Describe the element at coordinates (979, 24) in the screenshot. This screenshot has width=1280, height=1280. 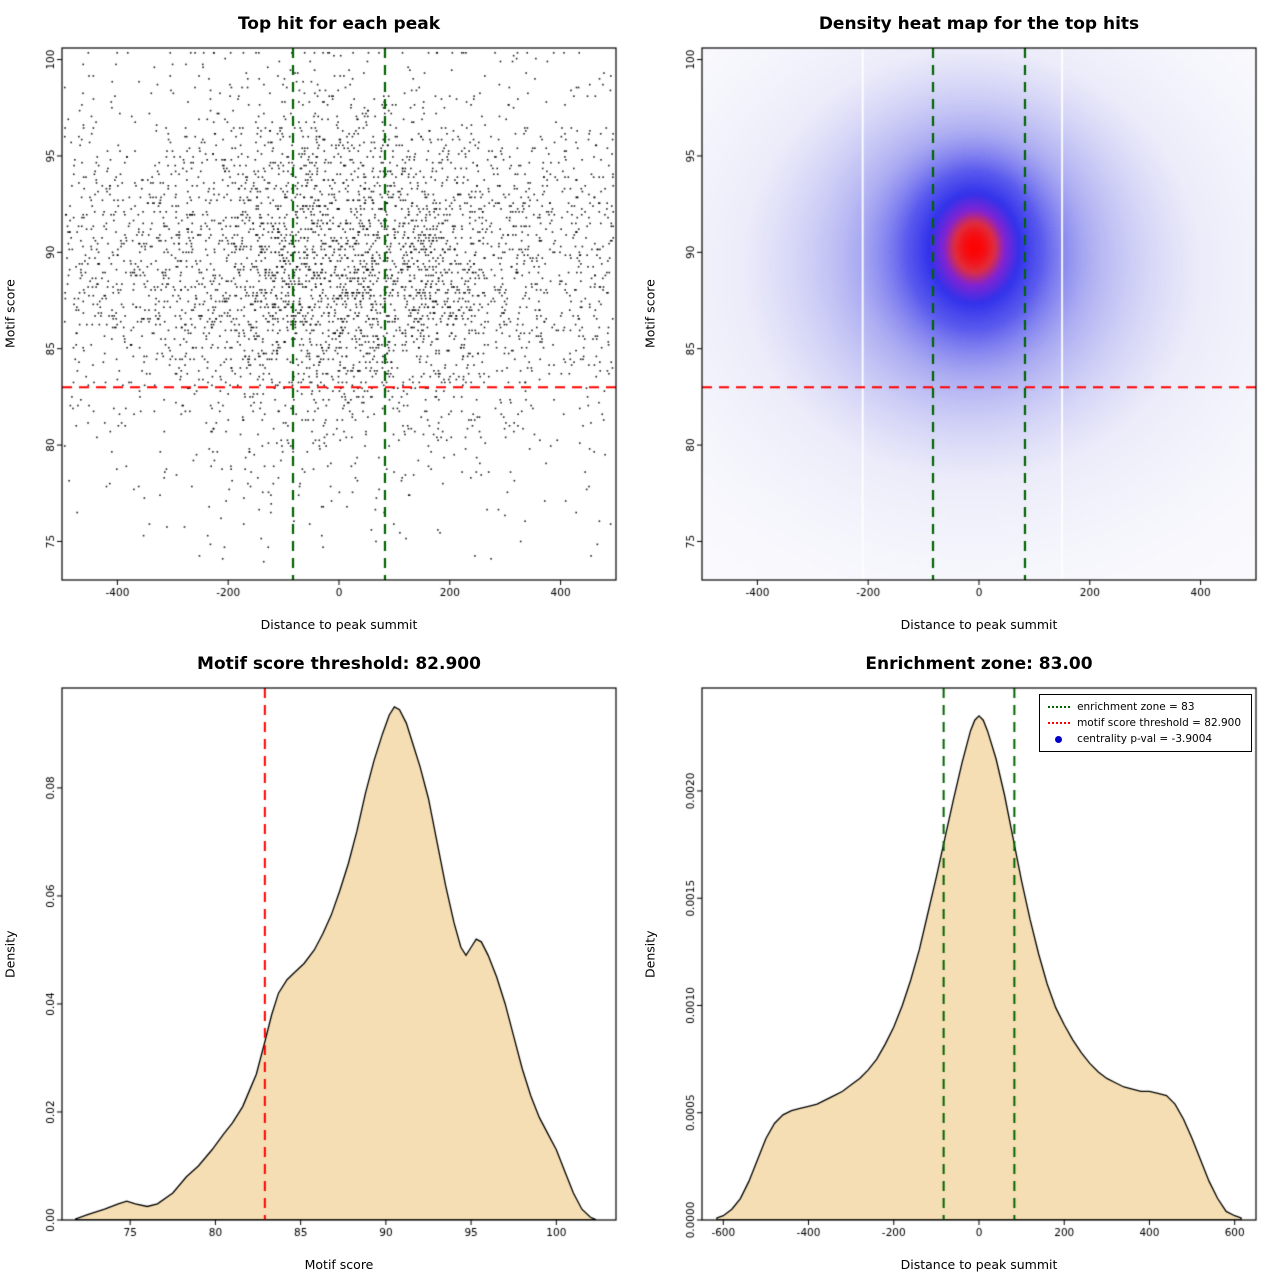
I see `panel-title: Density heat map for the top hits` at that location.